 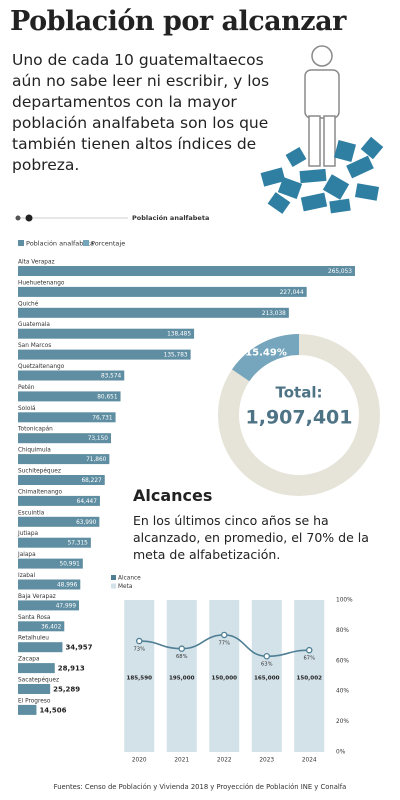 What do you see at coordinates (41, 283) in the screenshot?
I see `category-label: Huehuetenango` at bounding box center [41, 283].